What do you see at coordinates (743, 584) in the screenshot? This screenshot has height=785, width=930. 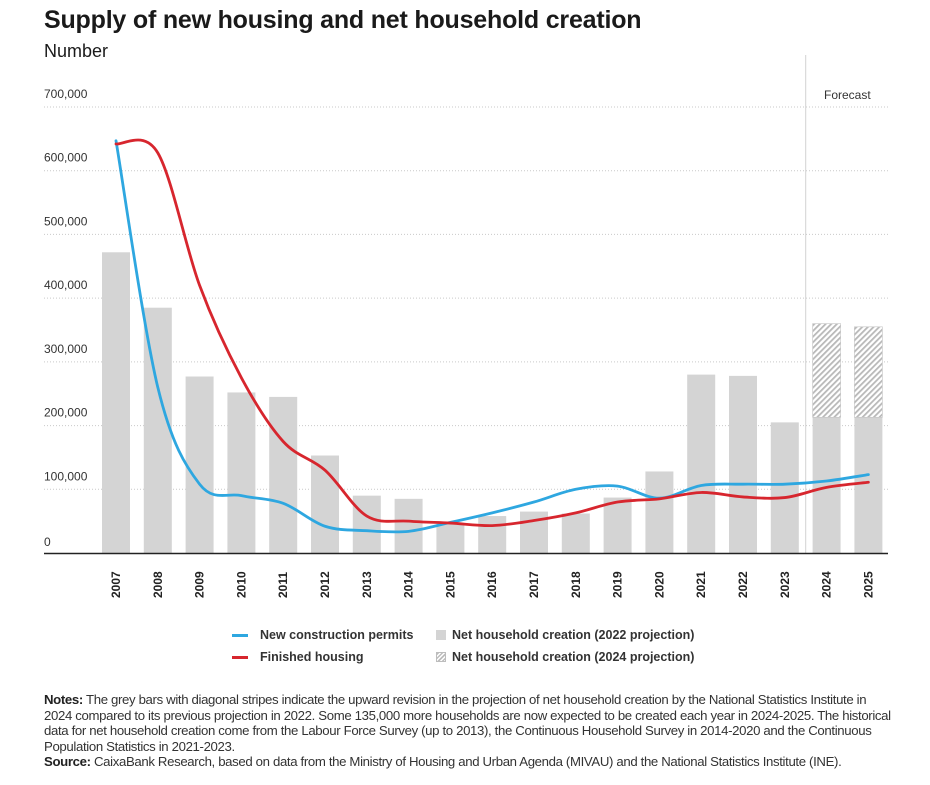 I see `x-tick-label: 2022` at bounding box center [743, 584].